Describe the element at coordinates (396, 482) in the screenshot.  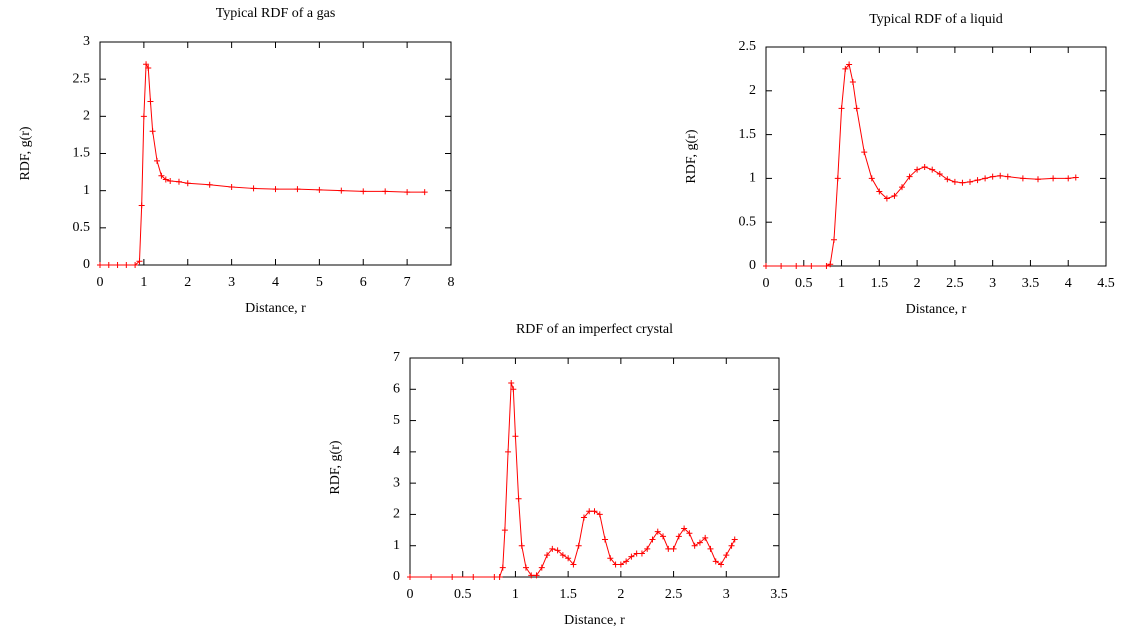
I see `y-tick-label: 3` at that location.